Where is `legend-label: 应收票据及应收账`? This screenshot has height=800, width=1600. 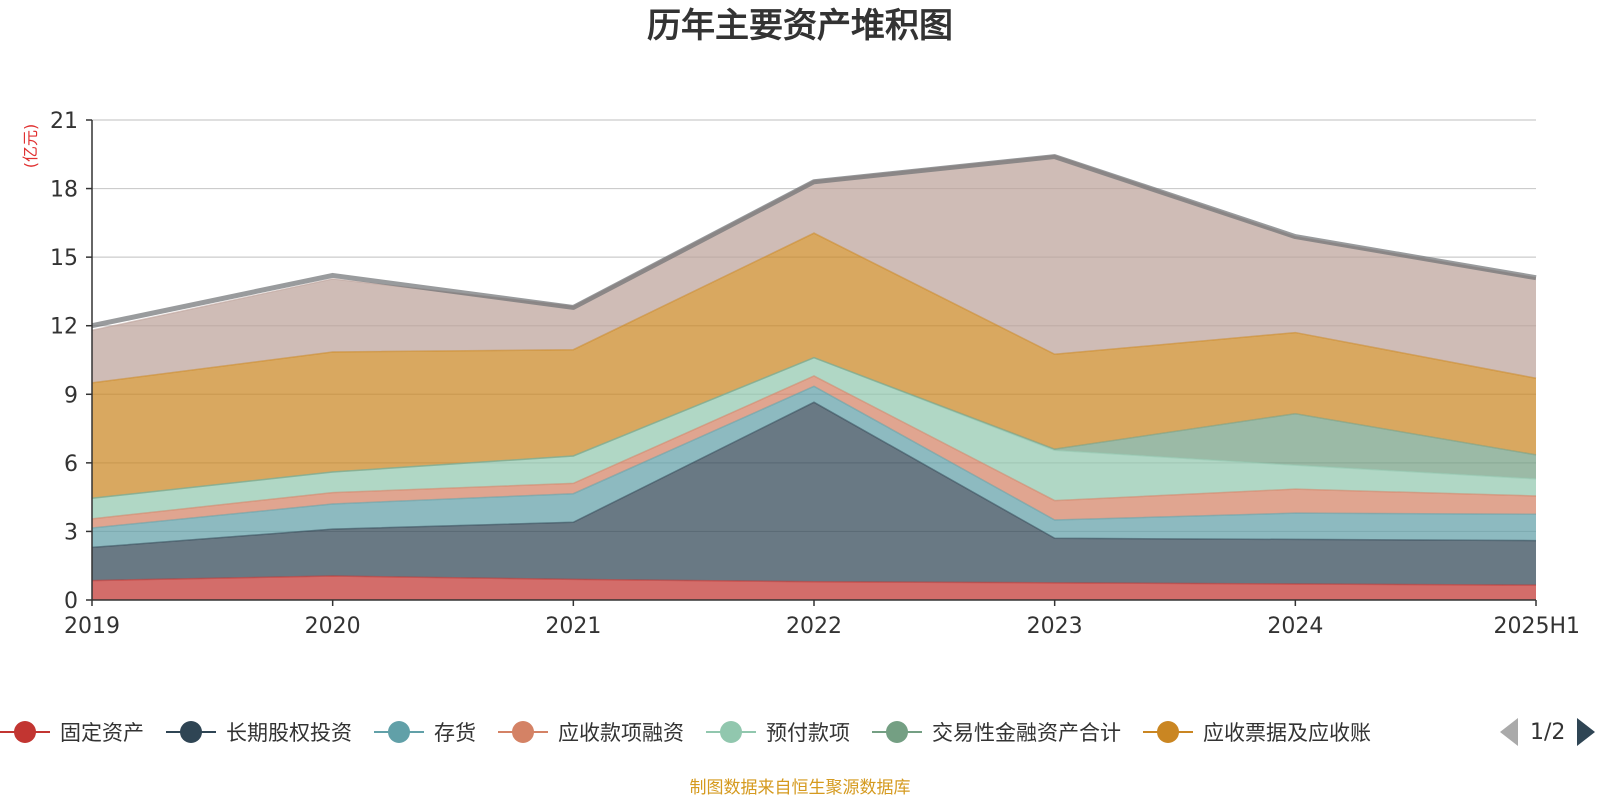
legend-label: 应收票据及应收账 is located at coordinates (1287, 733).